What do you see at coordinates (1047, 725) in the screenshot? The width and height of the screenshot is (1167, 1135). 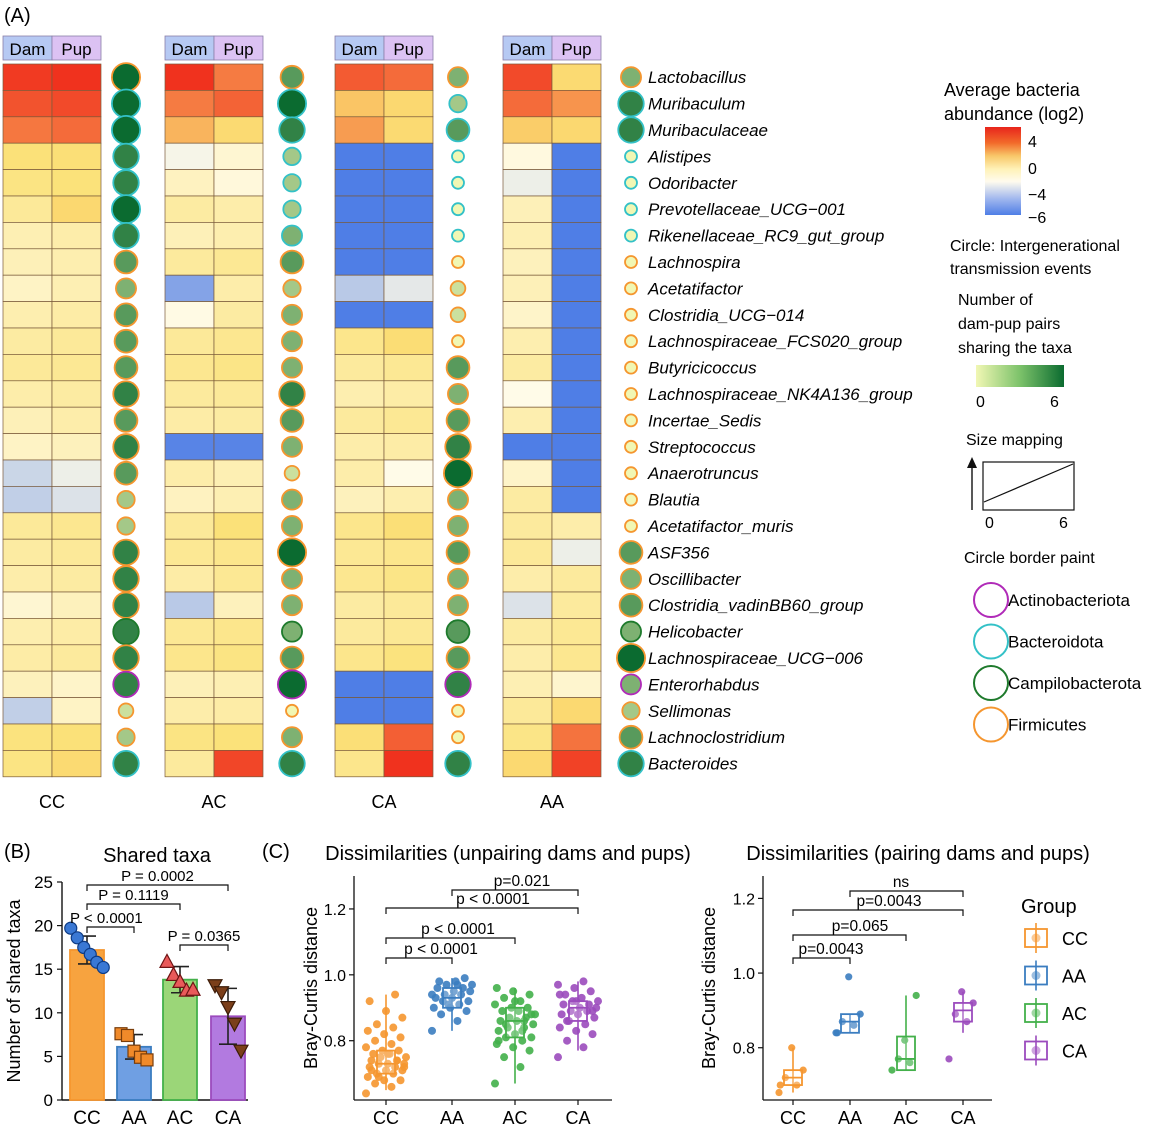 I see `phylum-legend-label: Firmicutes` at bounding box center [1047, 725].